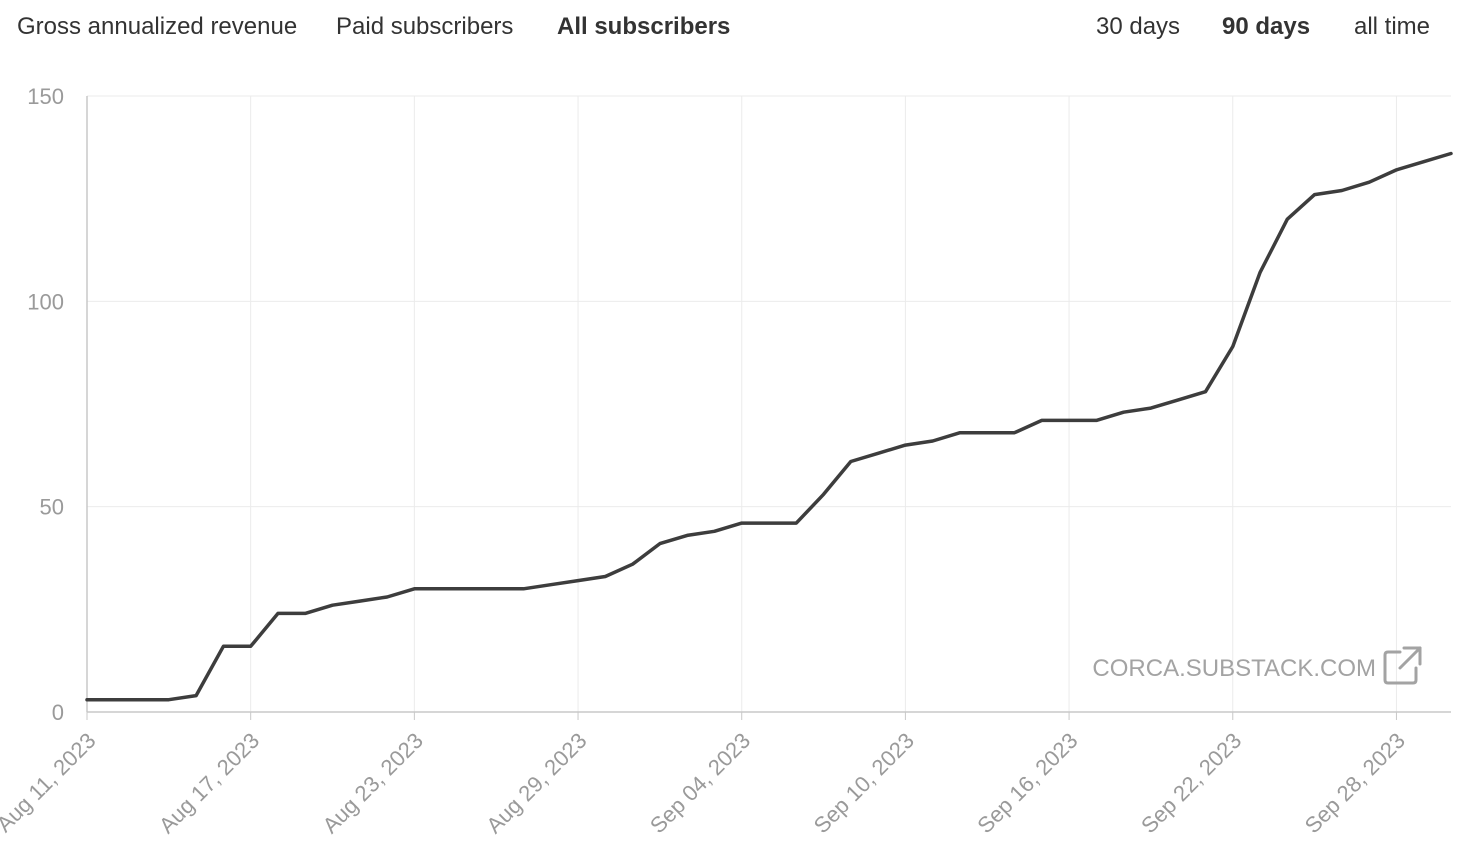 Image resolution: width=1466 pixels, height=868 pixels. I want to click on x-tick-label: Sep 10, 2023, so click(864, 783).